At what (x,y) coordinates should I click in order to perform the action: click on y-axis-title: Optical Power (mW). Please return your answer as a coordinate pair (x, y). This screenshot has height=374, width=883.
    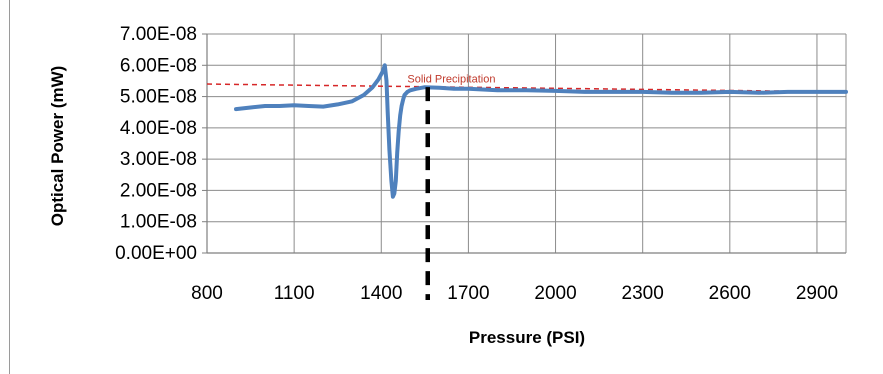
    Looking at the image, I should click on (57, 146).